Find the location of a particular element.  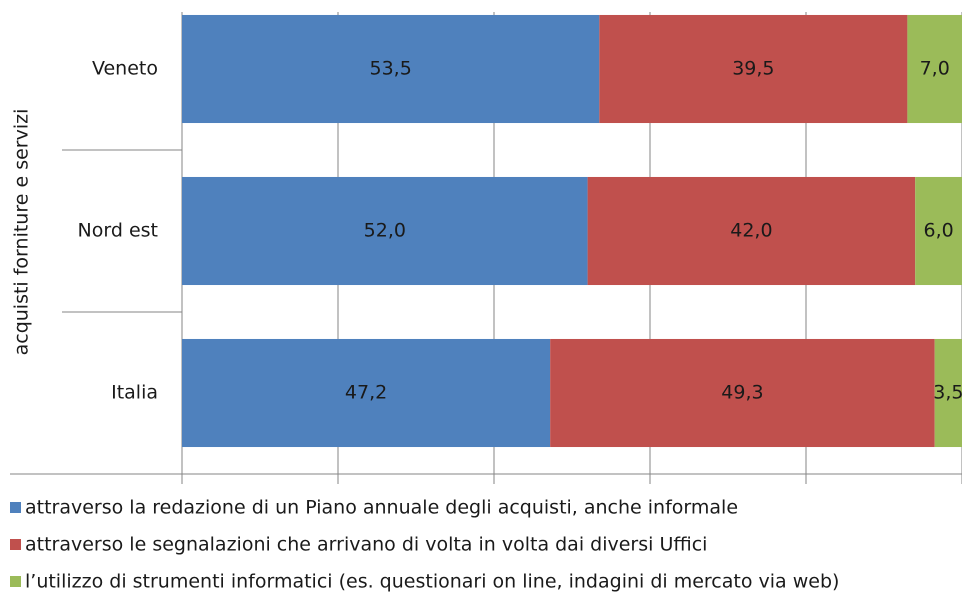

value-label: 3,5 is located at coordinates (947, 393).